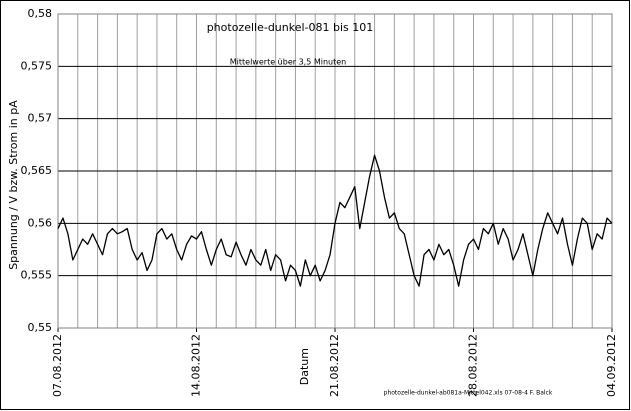 This screenshot has height=411, width=631. What do you see at coordinates (473, 365) in the screenshot?
I see `x-tick-label: 28.08.2012` at bounding box center [473, 365].